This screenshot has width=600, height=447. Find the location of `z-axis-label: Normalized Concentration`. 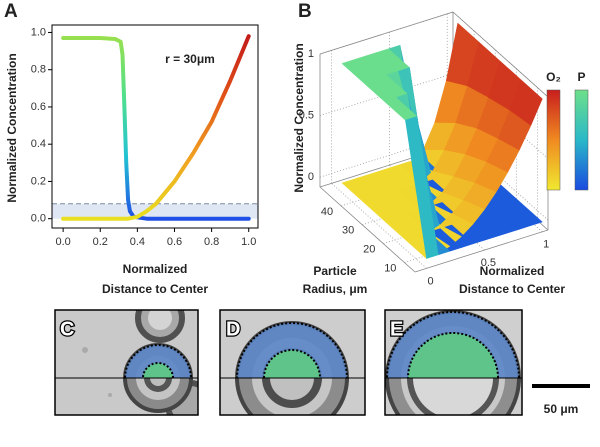

z-axis-label: Normalized Concentration is located at coordinates (299, 117).